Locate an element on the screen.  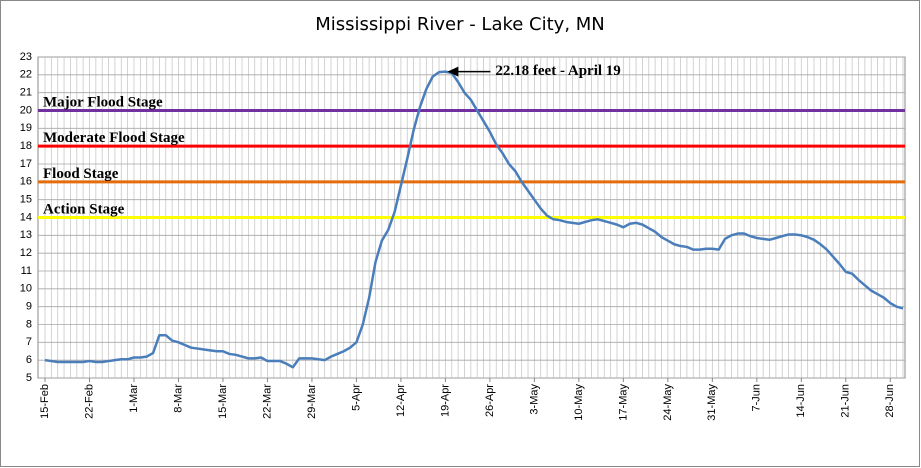
y-tick-label: 16 is located at coordinates (26, 182).